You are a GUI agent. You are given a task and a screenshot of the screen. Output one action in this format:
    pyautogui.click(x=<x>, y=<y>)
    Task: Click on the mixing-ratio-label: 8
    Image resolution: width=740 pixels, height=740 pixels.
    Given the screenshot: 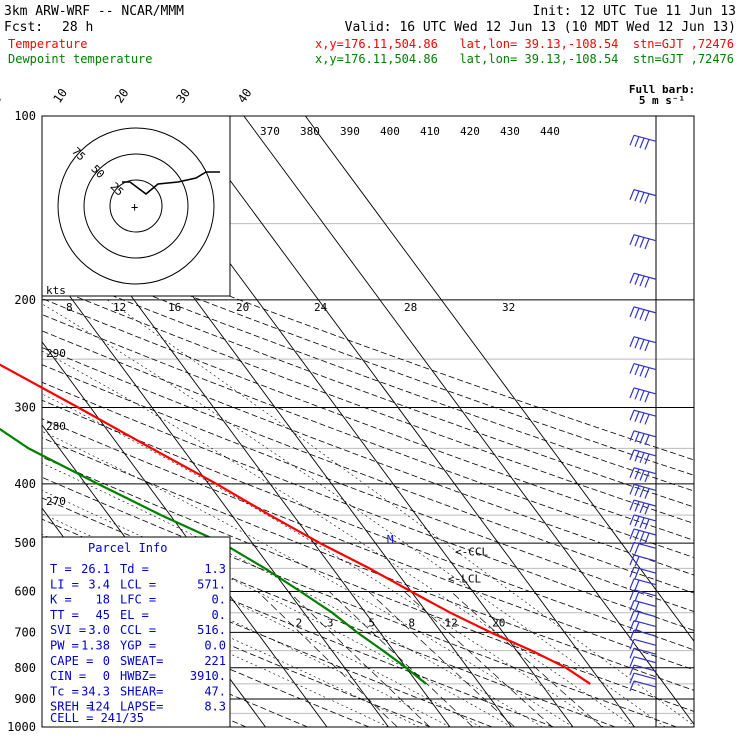 What is the action you would take?
    pyautogui.click(x=411, y=622)
    